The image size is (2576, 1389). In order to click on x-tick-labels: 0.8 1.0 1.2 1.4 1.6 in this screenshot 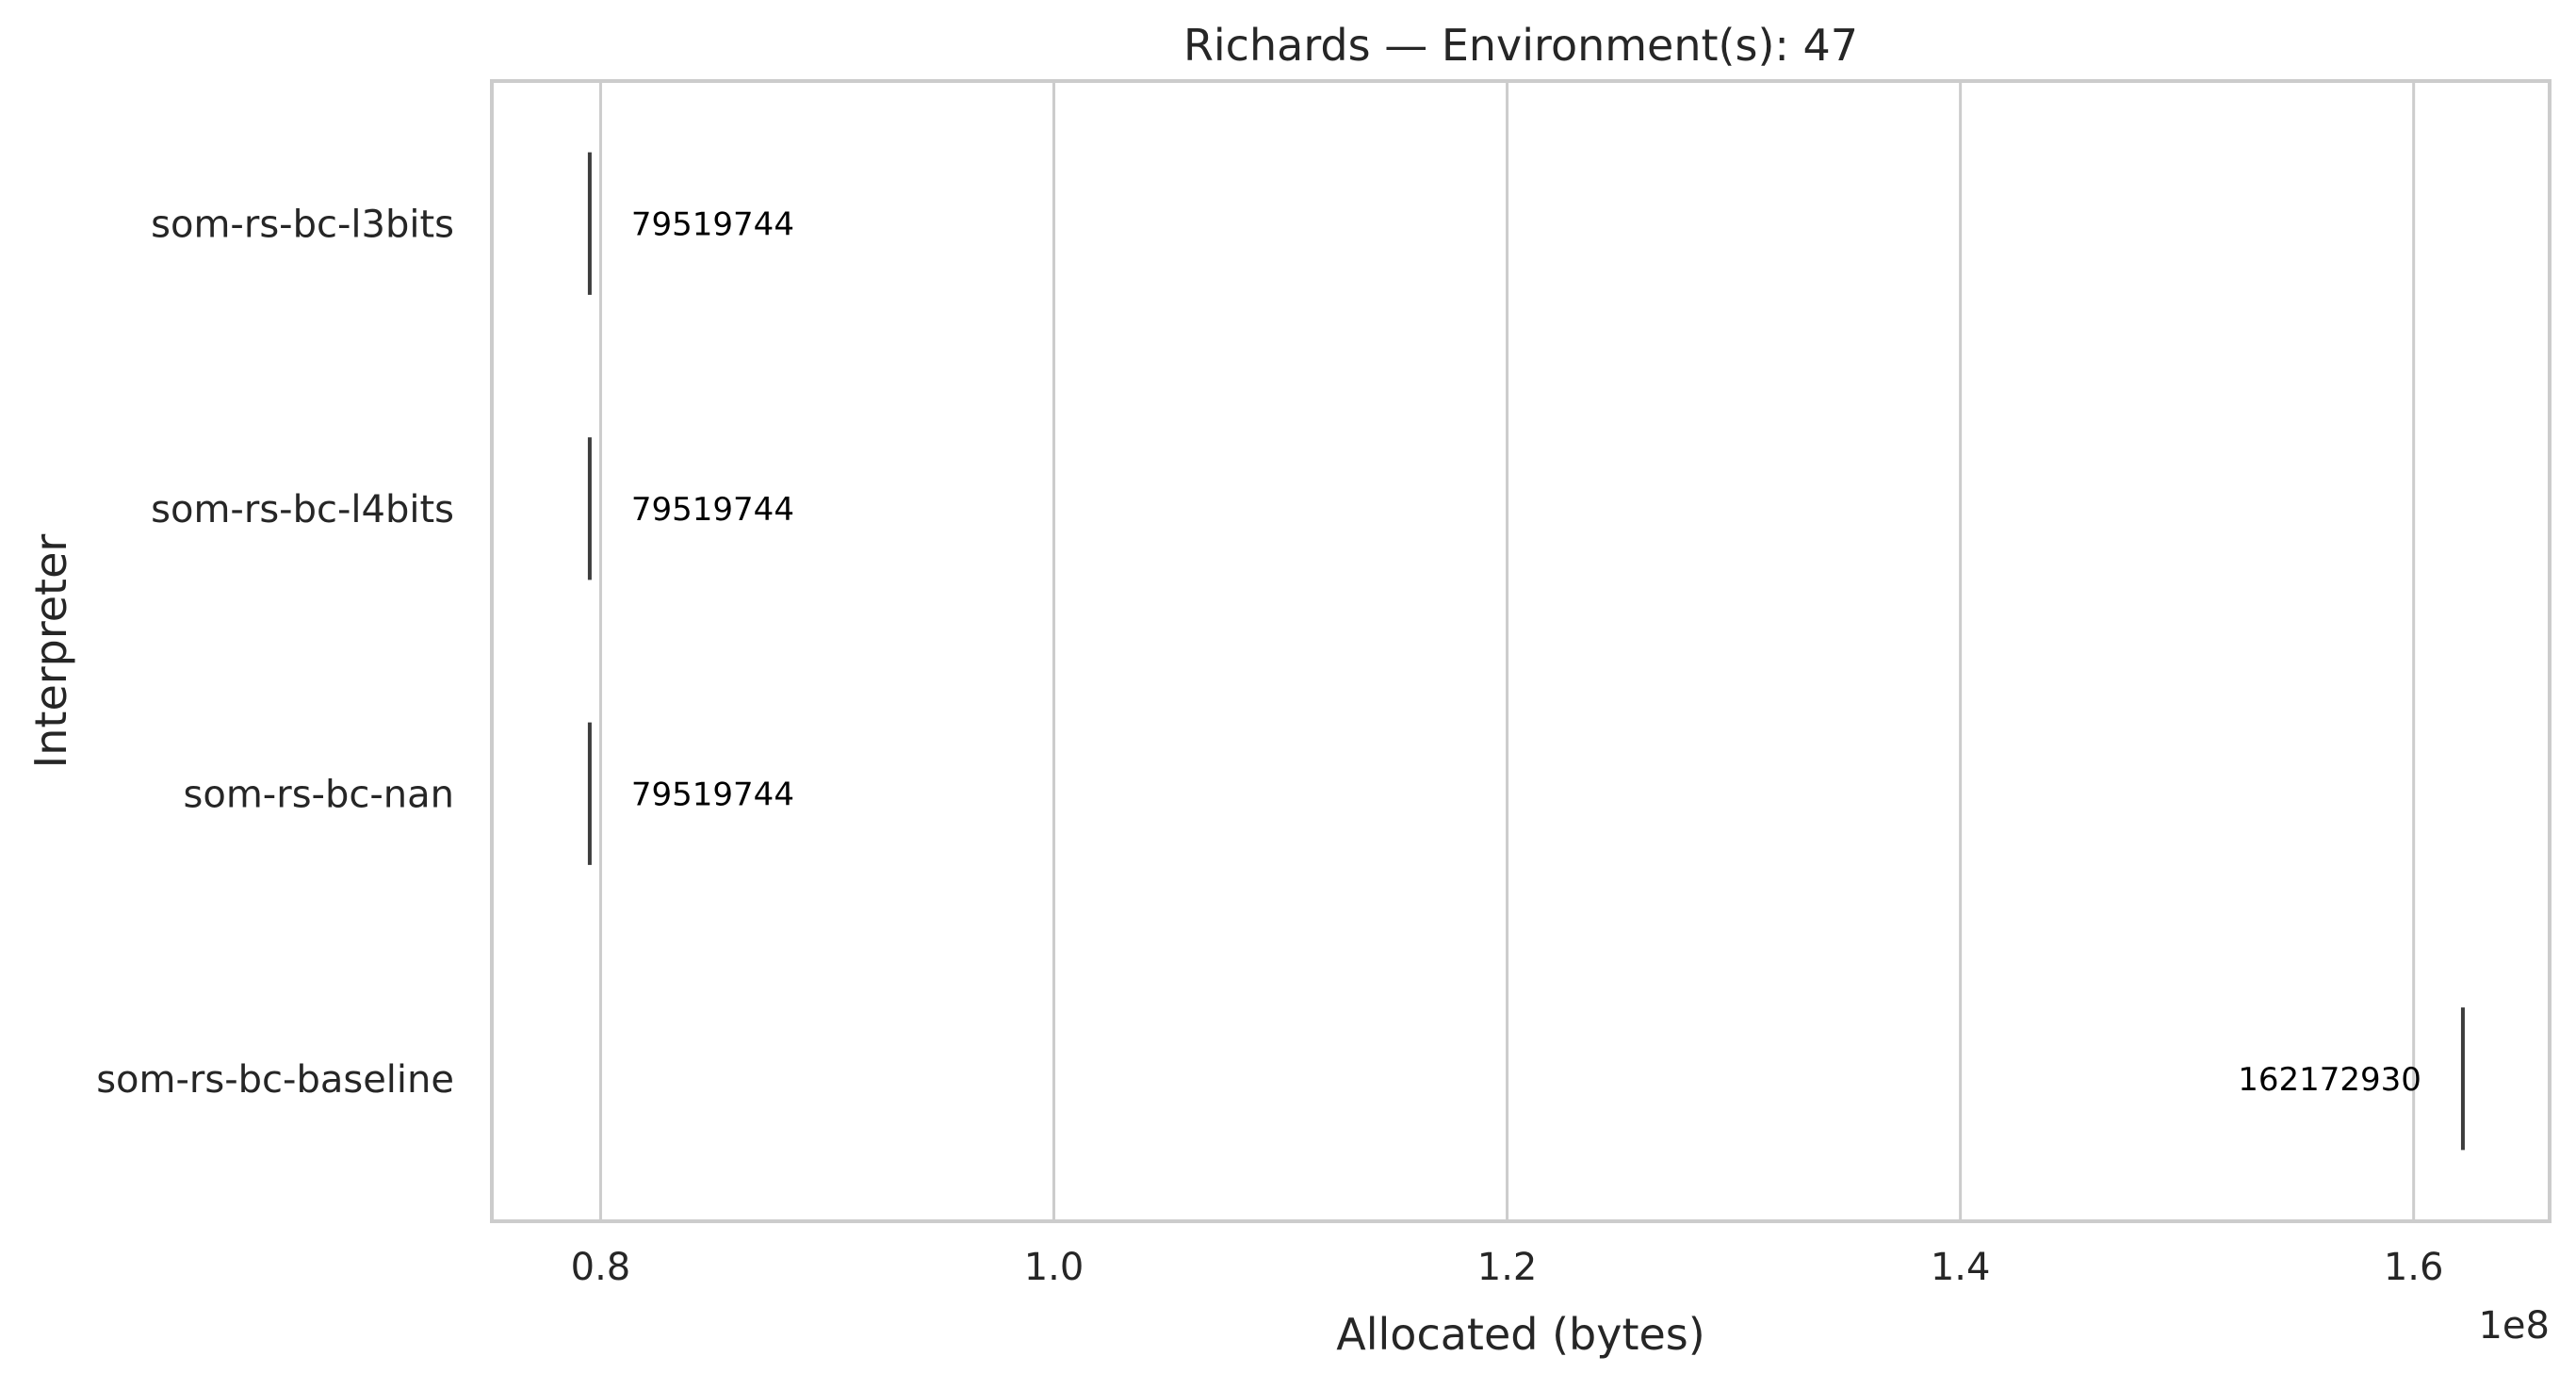, I will do `click(1507, 1268)`.